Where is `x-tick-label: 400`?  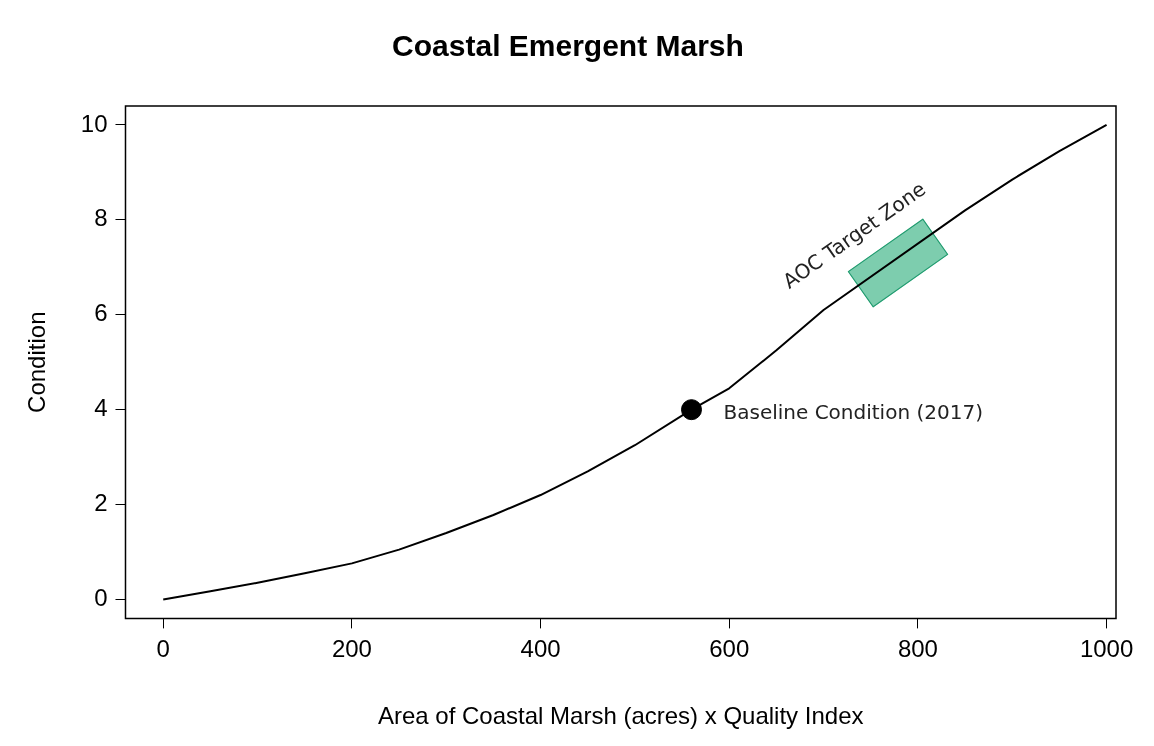
x-tick-label: 400 is located at coordinates (540, 649).